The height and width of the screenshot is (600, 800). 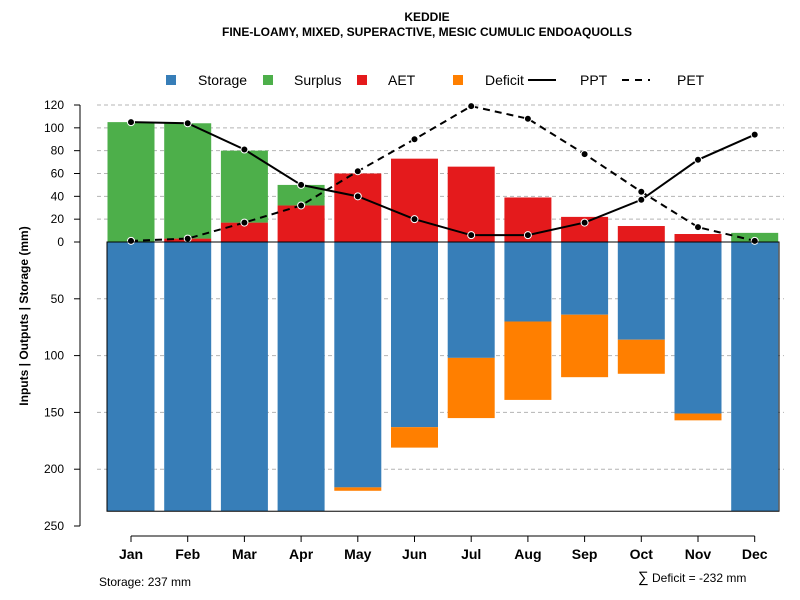 I want to click on x-tick-label: May, so click(x=357, y=554).